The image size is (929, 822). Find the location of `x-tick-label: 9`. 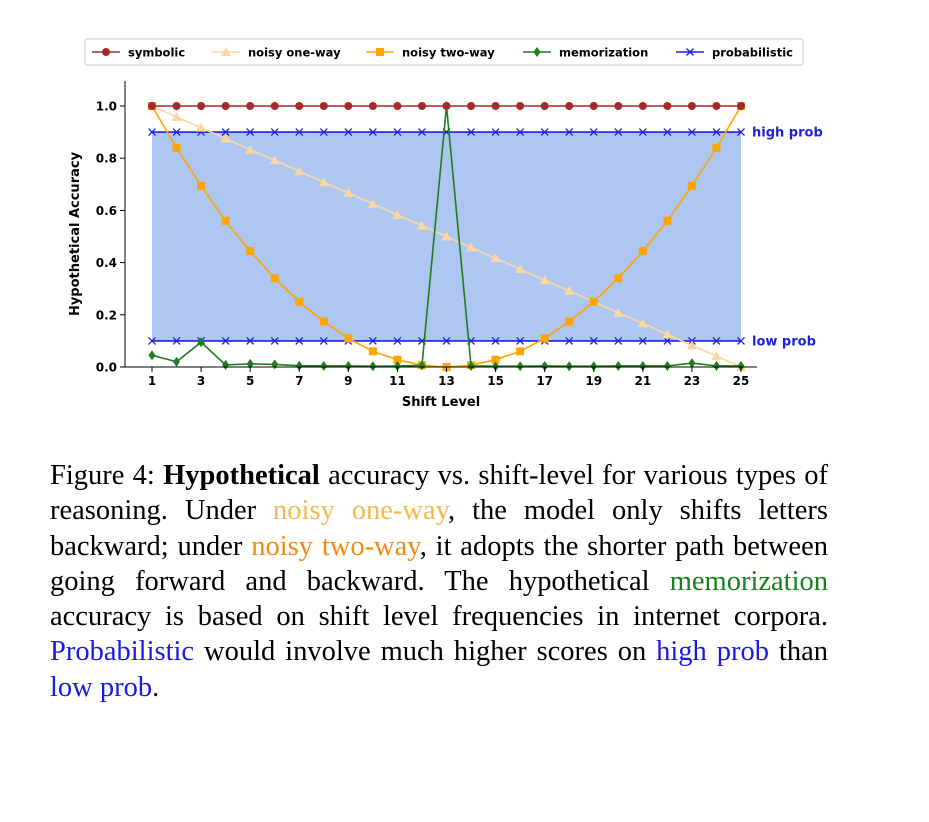

x-tick-label: 9 is located at coordinates (348, 381).